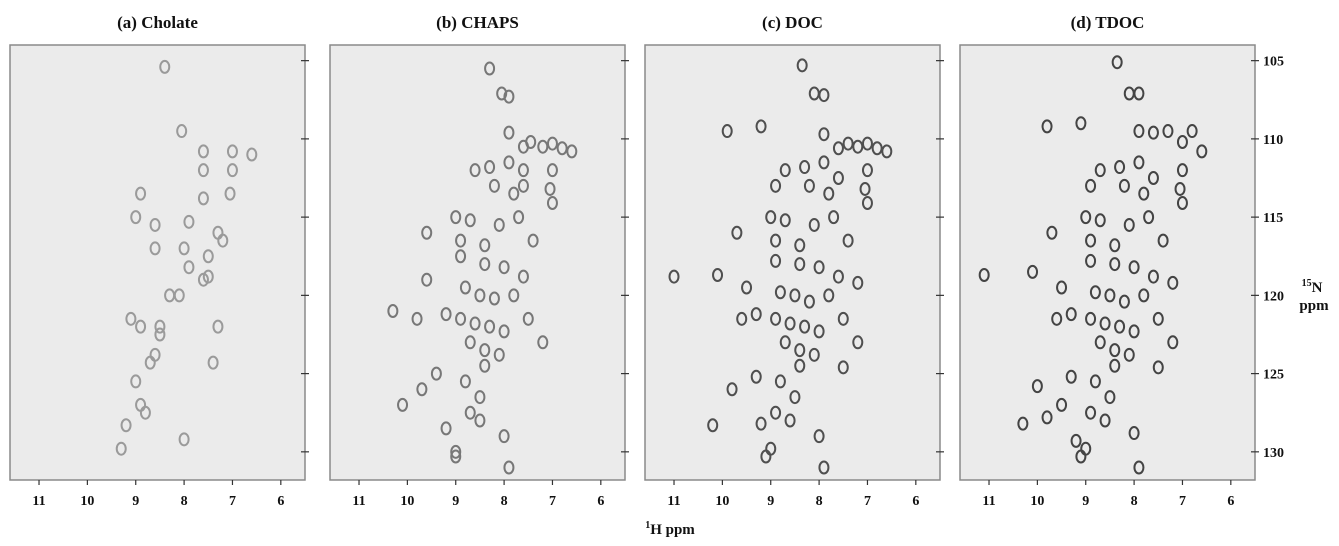  Describe the element at coordinates (1273, 375) in the screenshot. I see `y-tick-label: 125` at that location.